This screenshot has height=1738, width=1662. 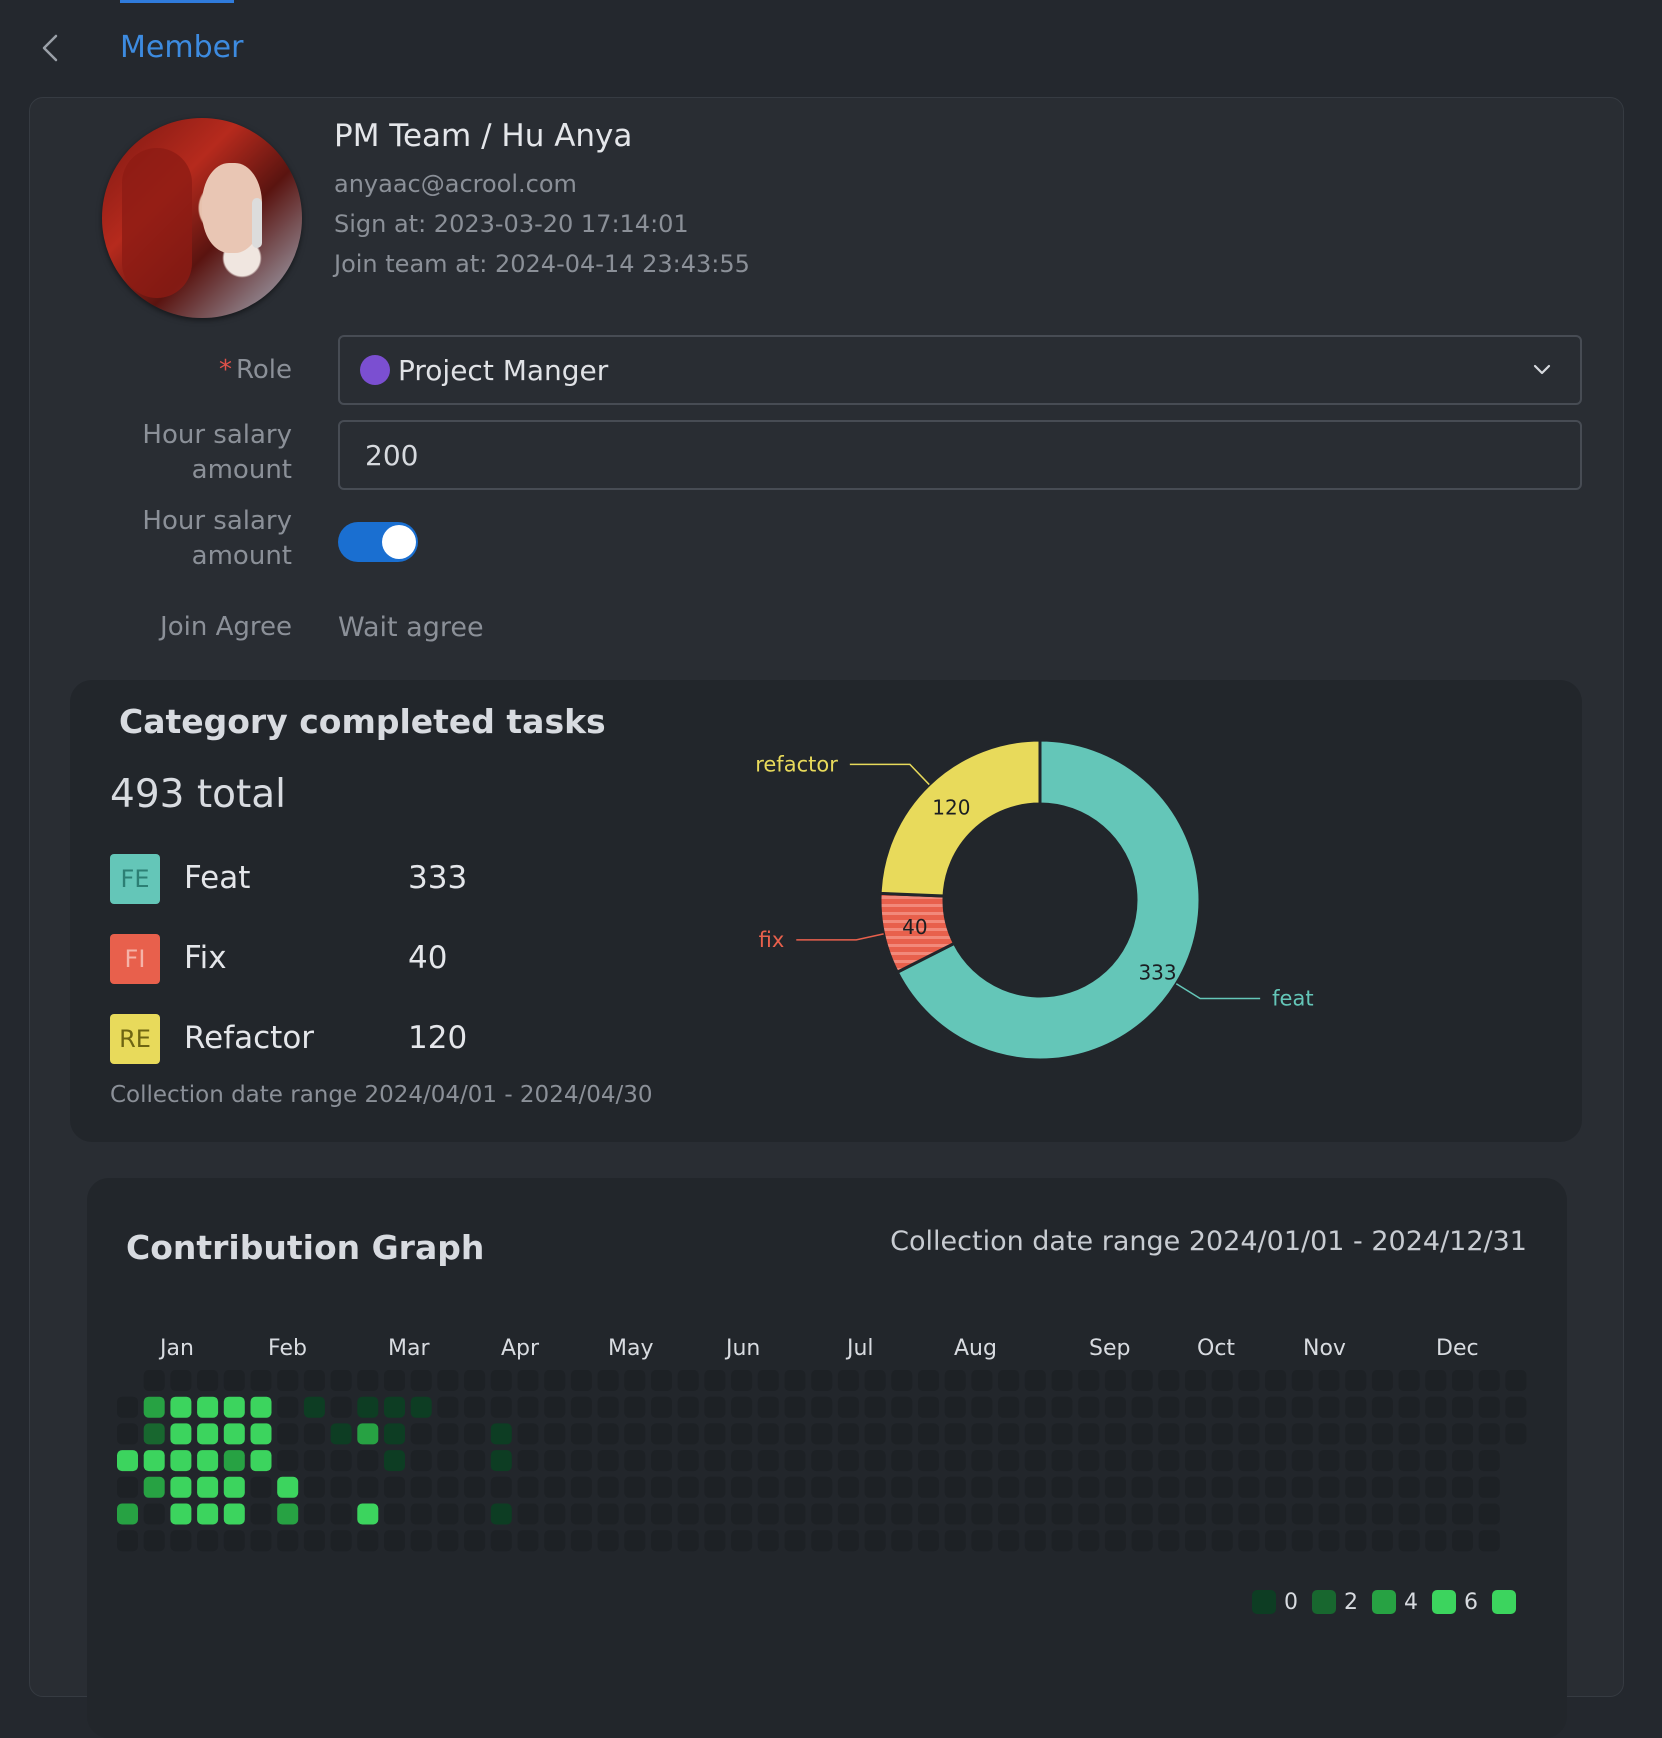 I want to click on category-value: 40, so click(x=428, y=958).